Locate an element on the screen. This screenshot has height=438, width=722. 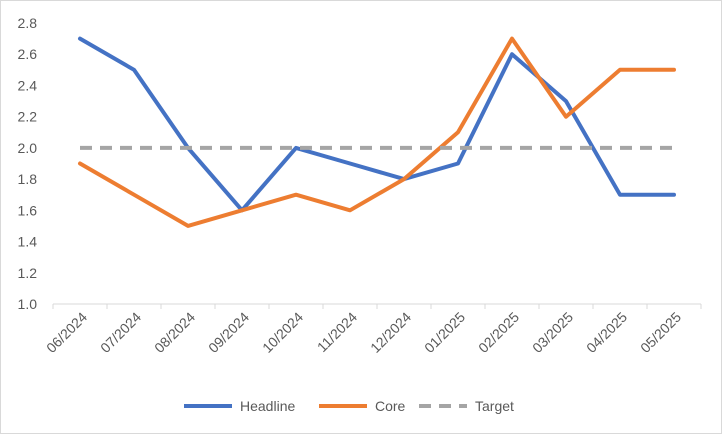
x-tick-label: 10/2024 is located at coordinates (282, 332).